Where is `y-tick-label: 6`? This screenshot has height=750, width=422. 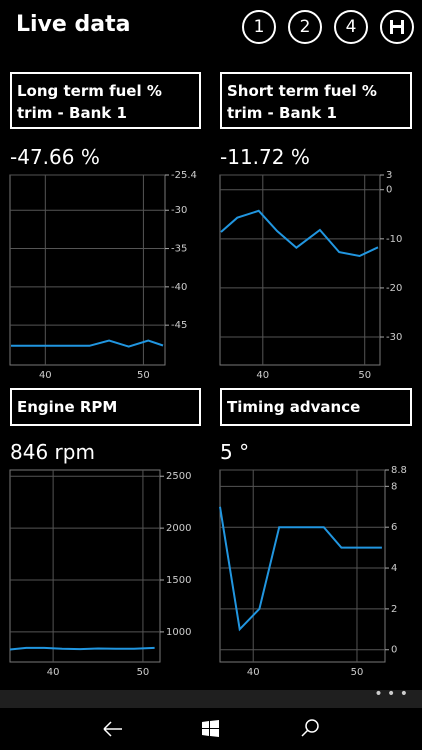 y-tick-label: 6 is located at coordinates (394, 527).